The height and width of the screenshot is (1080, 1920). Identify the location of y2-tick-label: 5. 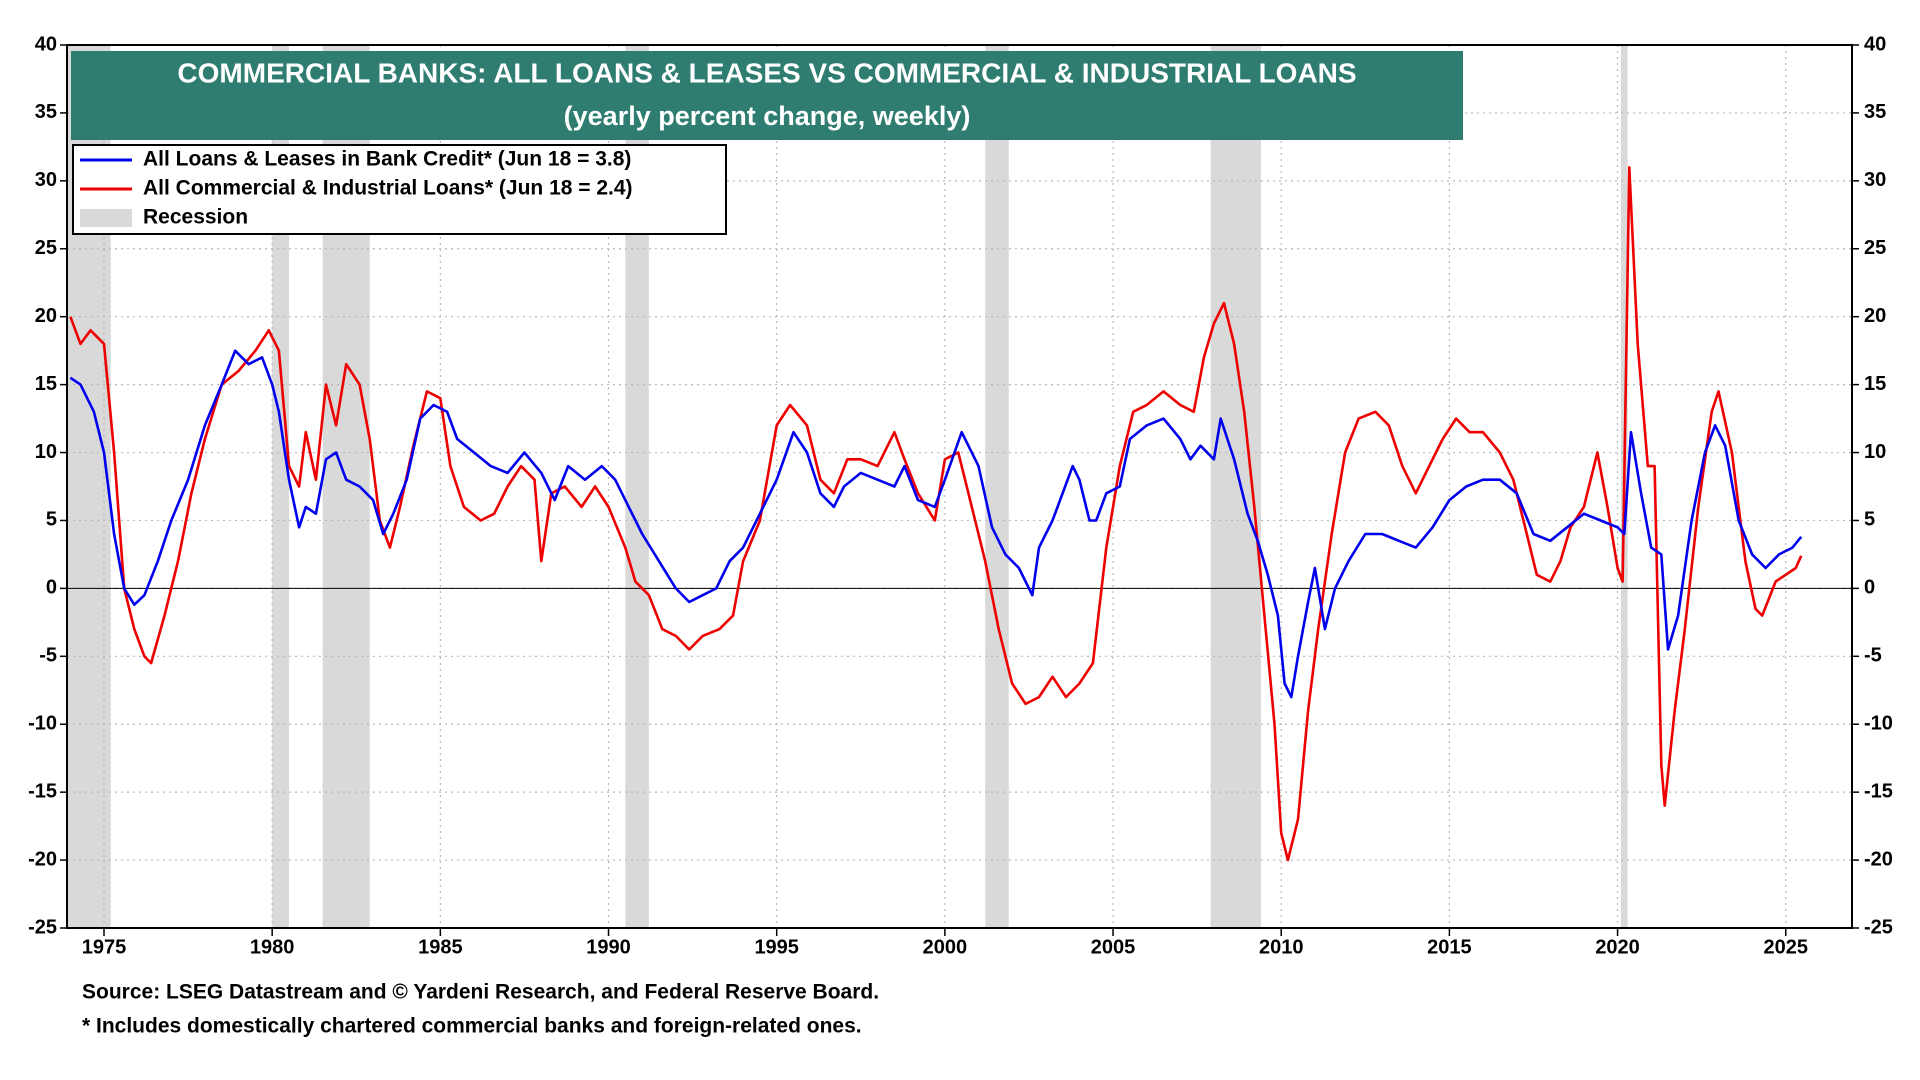
(1869, 520).